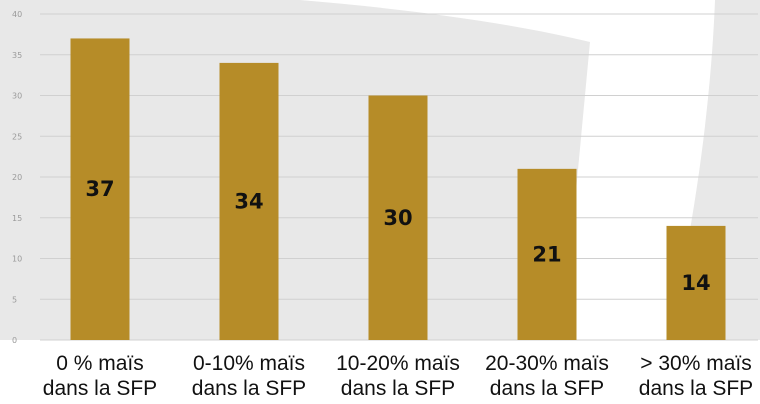  I want to click on data-label: 14, so click(695, 283).